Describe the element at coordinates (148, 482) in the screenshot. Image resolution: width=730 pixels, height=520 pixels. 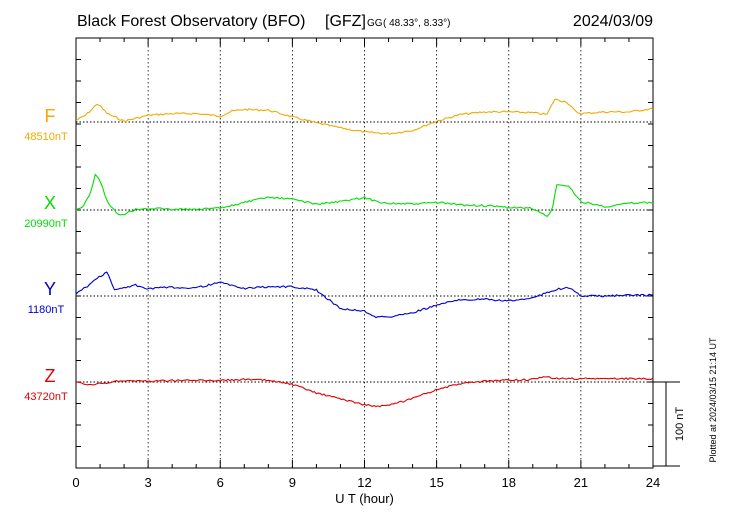
I see `x-tick-label: 3` at that location.